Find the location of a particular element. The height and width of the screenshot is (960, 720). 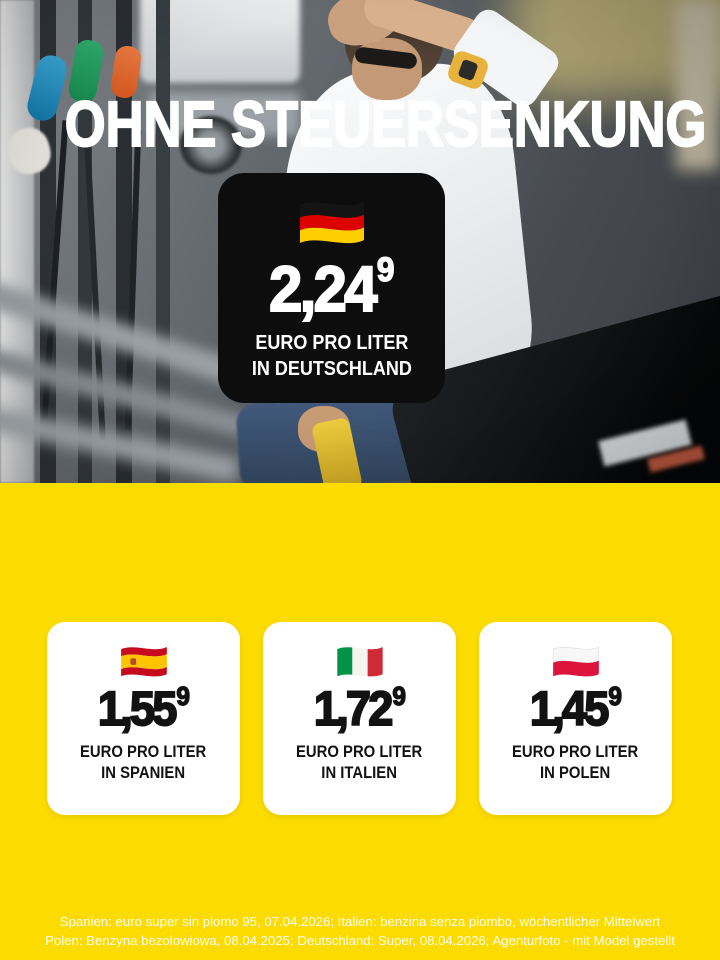

italy-price: 1,72 9 is located at coordinates (360, 708).